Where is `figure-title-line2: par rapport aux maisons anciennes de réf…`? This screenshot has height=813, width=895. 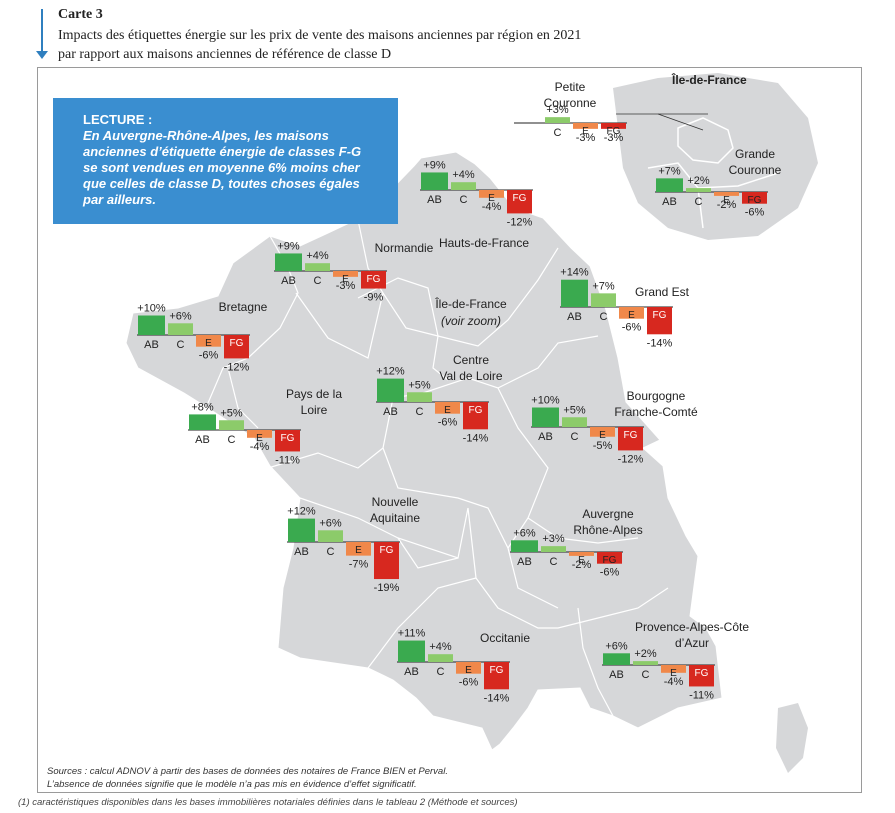 figure-title-line2: par rapport aux maisons anciennes de réf… is located at coordinates (225, 54).